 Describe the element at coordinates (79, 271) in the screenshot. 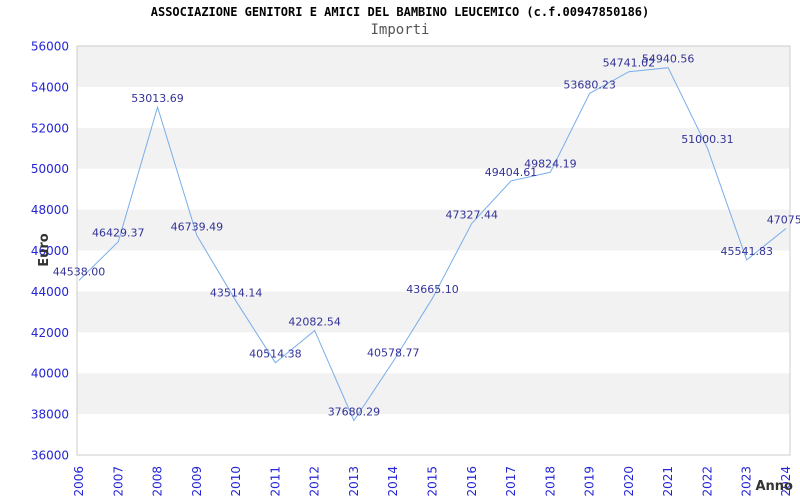

I see `data-point-label: 44538.00` at that location.